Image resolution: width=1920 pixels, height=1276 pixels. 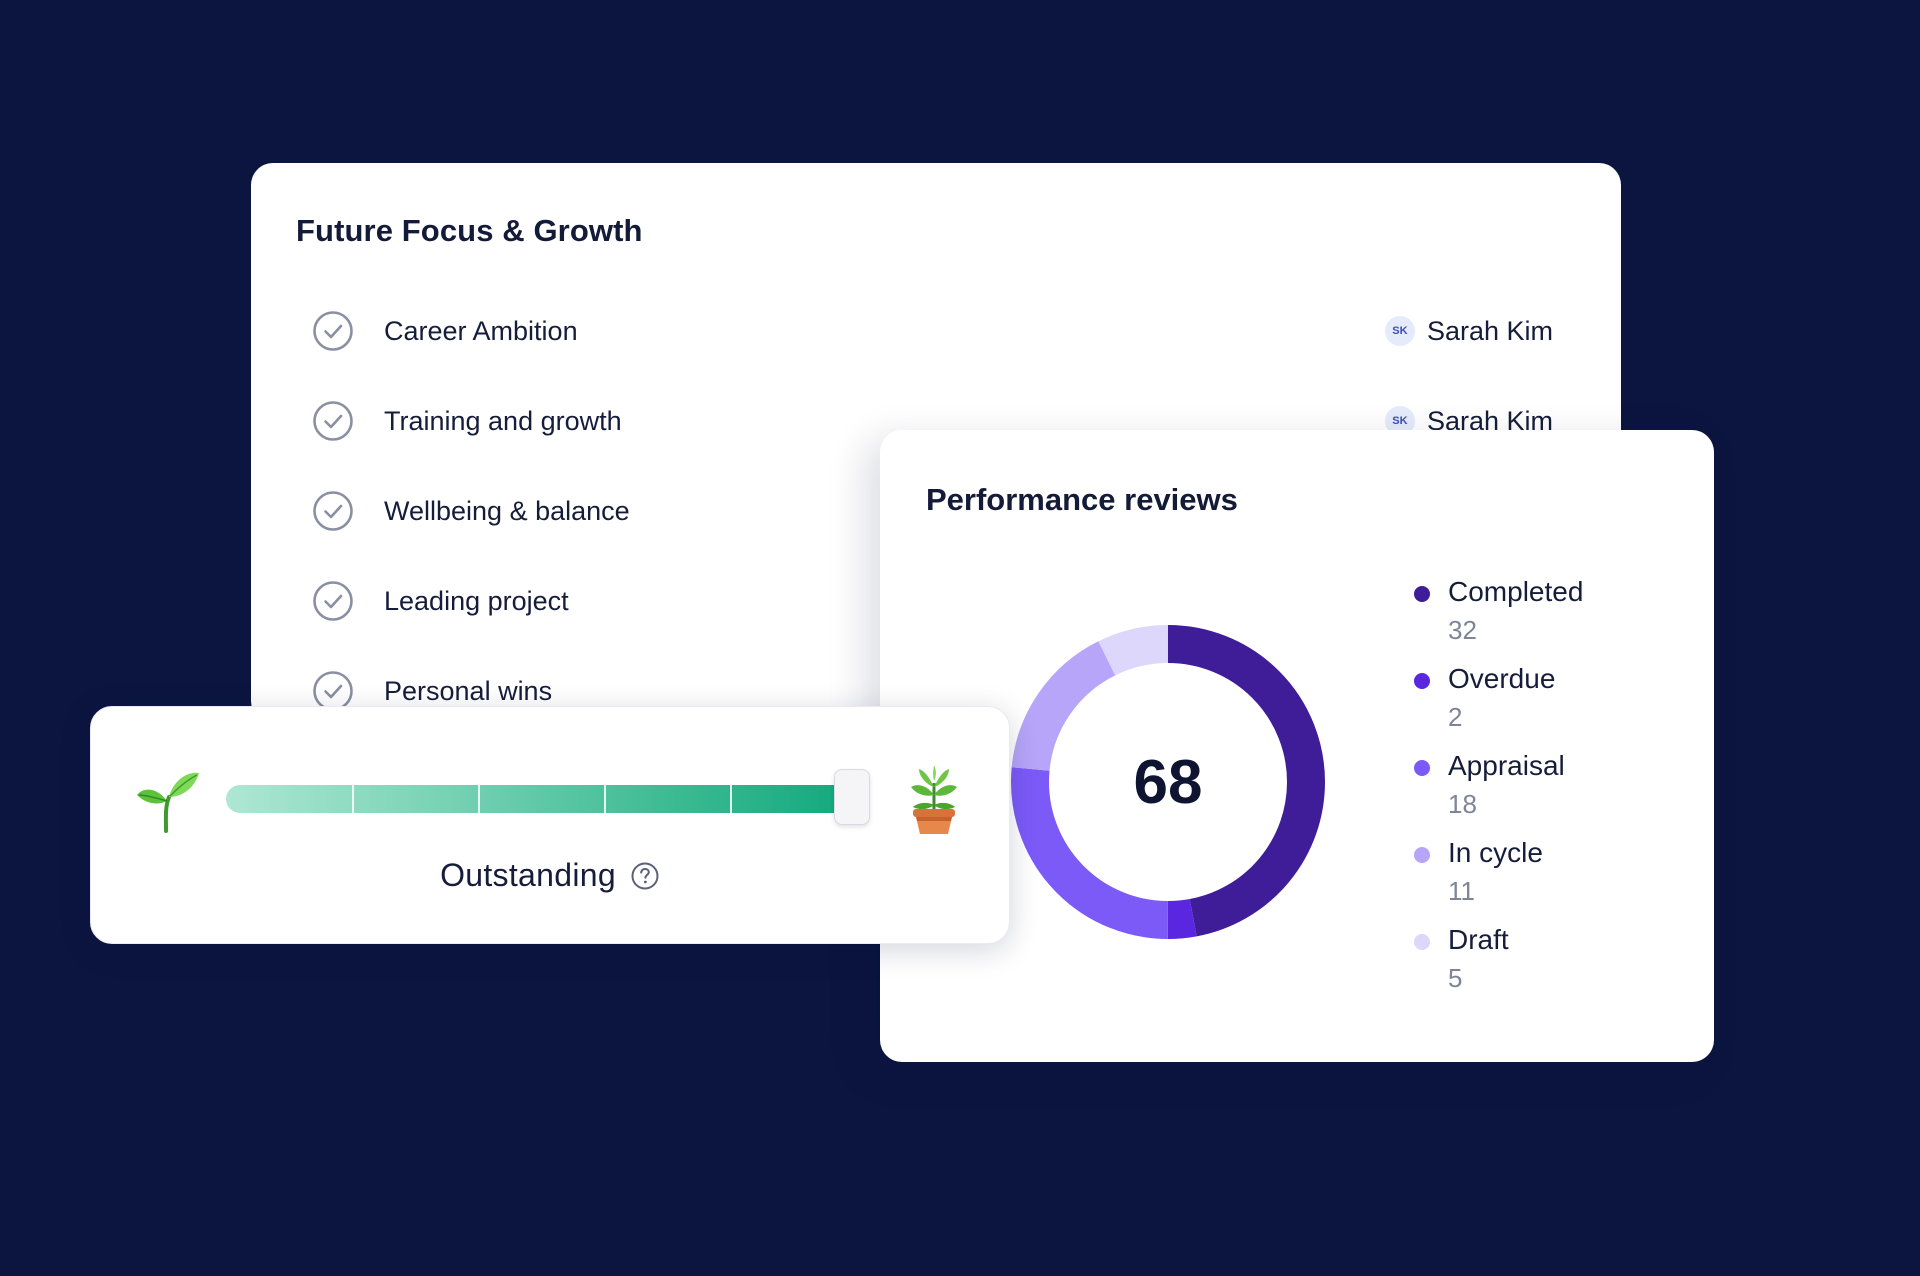 I want to click on donut-slice-draft, so click(x=1168, y=782).